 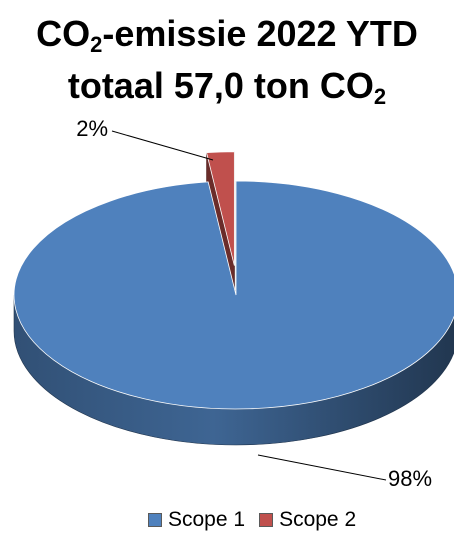 What do you see at coordinates (207, 519) in the screenshot?
I see `legend-label-scope-1: Scope 1` at bounding box center [207, 519].